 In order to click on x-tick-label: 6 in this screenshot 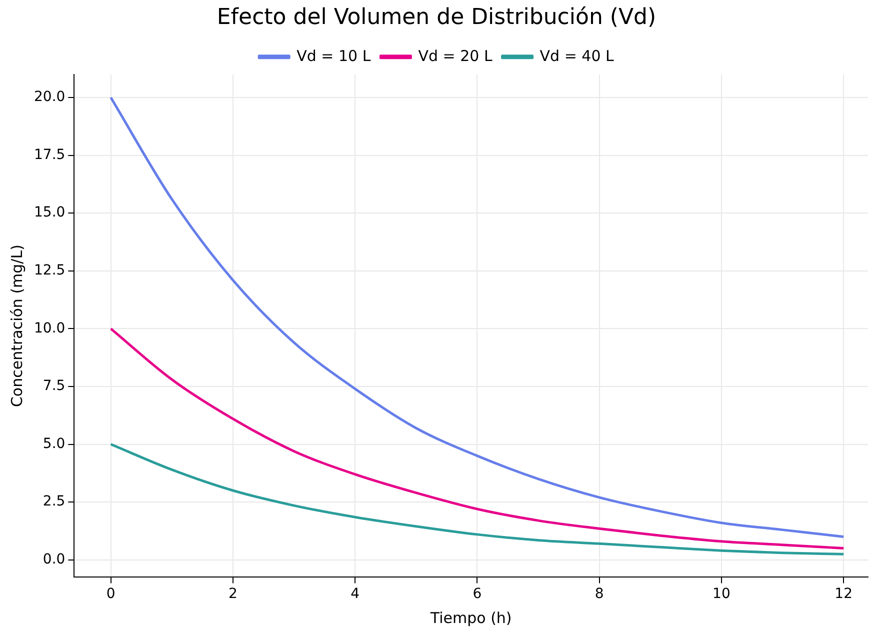, I will do `click(477, 594)`.